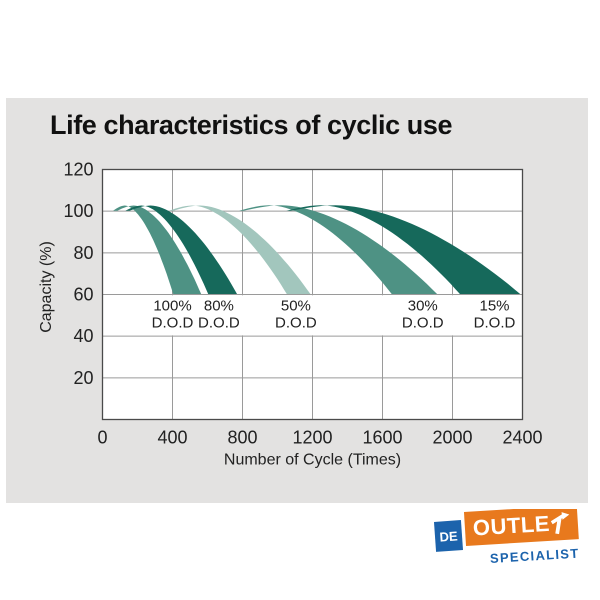 The width and height of the screenshot is (600, 600). I want to click on outlet-specialist-logo: DE OUTLE SPECIALIST, so click(509, 548).